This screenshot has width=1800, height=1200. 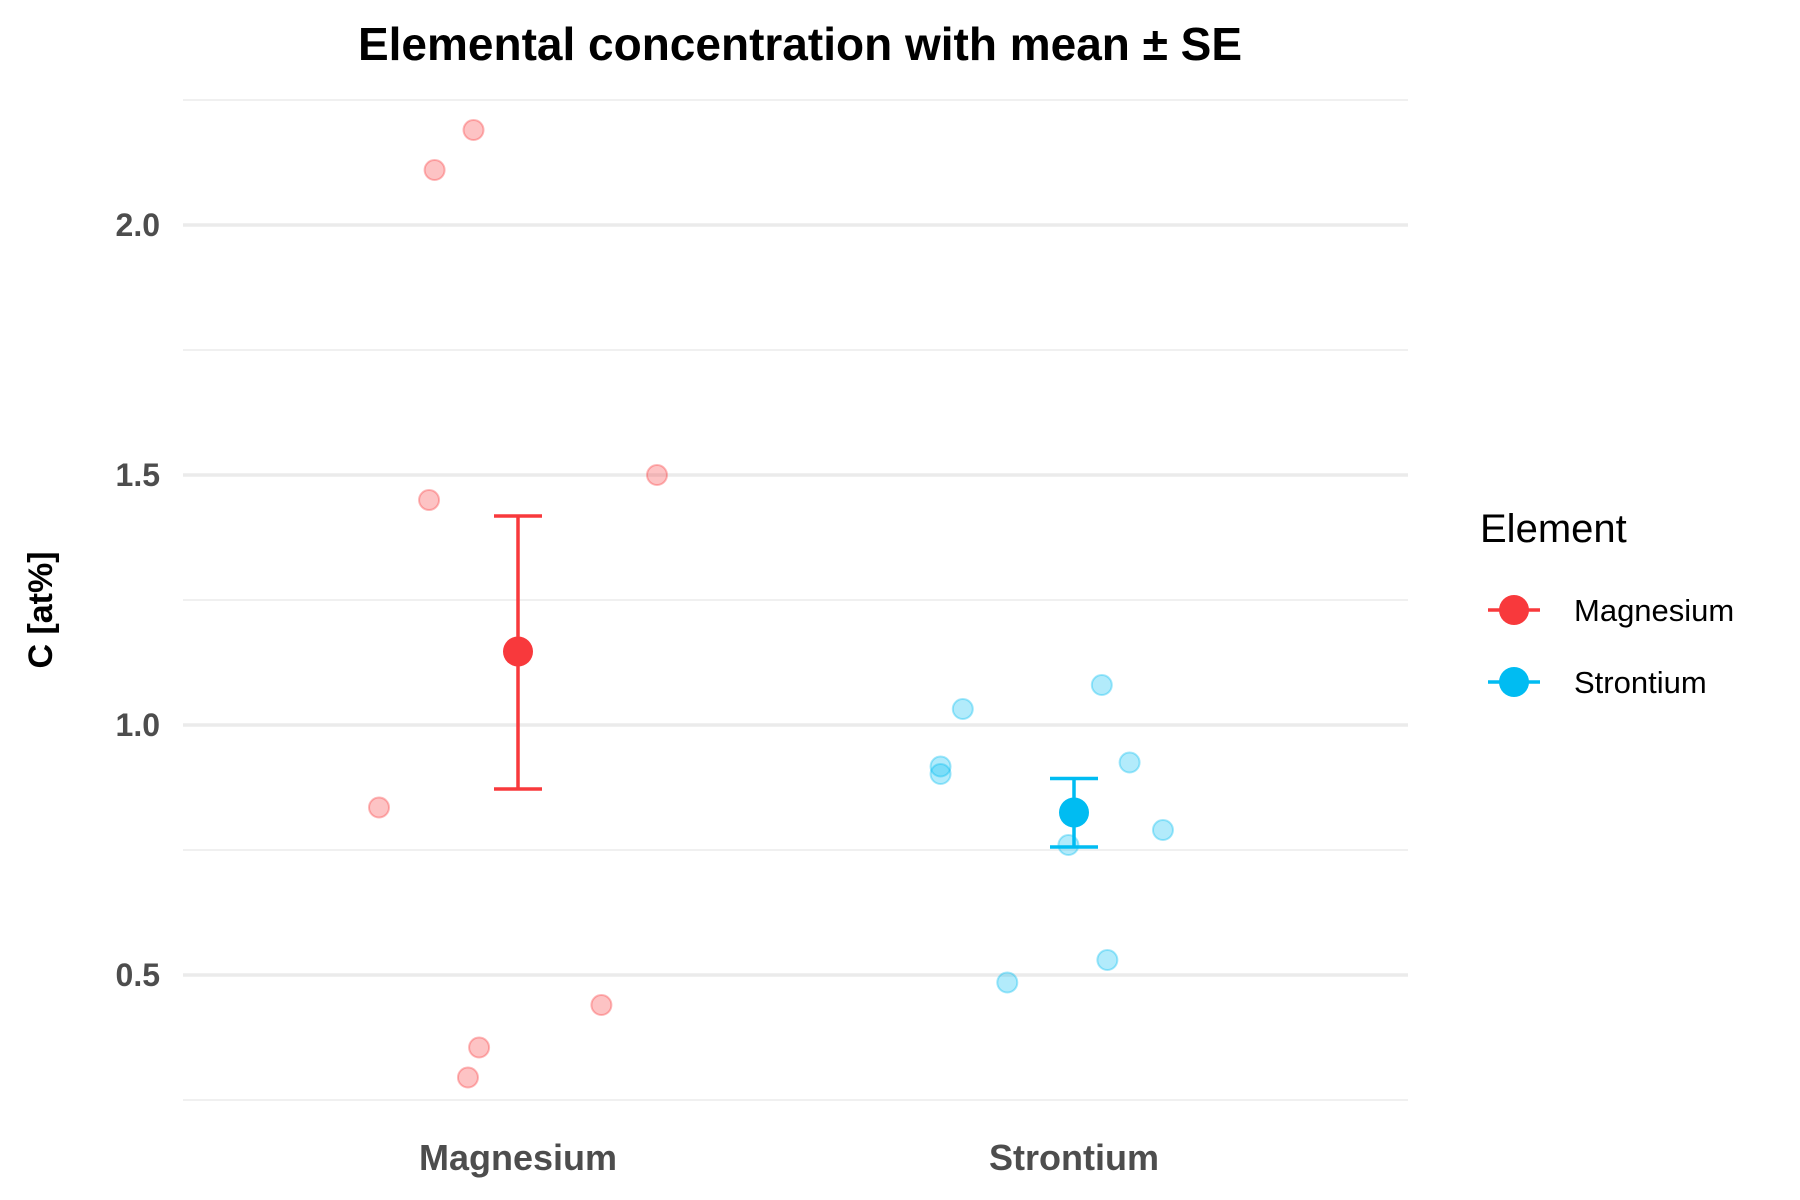 What do you see at coordinates (800, 44) in the screenshot?
I see `chart-title: Elemental concentration with mean ± SE` at bounding box center [800, 44].